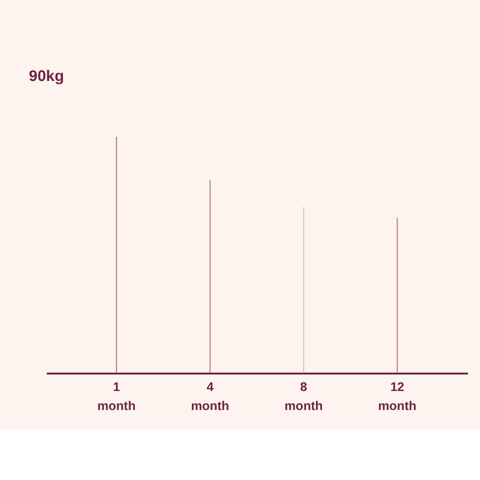 Image resolution: width=480 pixels, height=480 pixels. I want to click on x-tick-label: 4 month, so click(210, 397).